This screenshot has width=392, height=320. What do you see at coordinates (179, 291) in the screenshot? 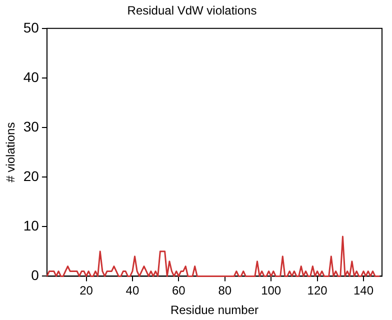
I see `x-tick-label: 60` at bounding box center [179, 291].